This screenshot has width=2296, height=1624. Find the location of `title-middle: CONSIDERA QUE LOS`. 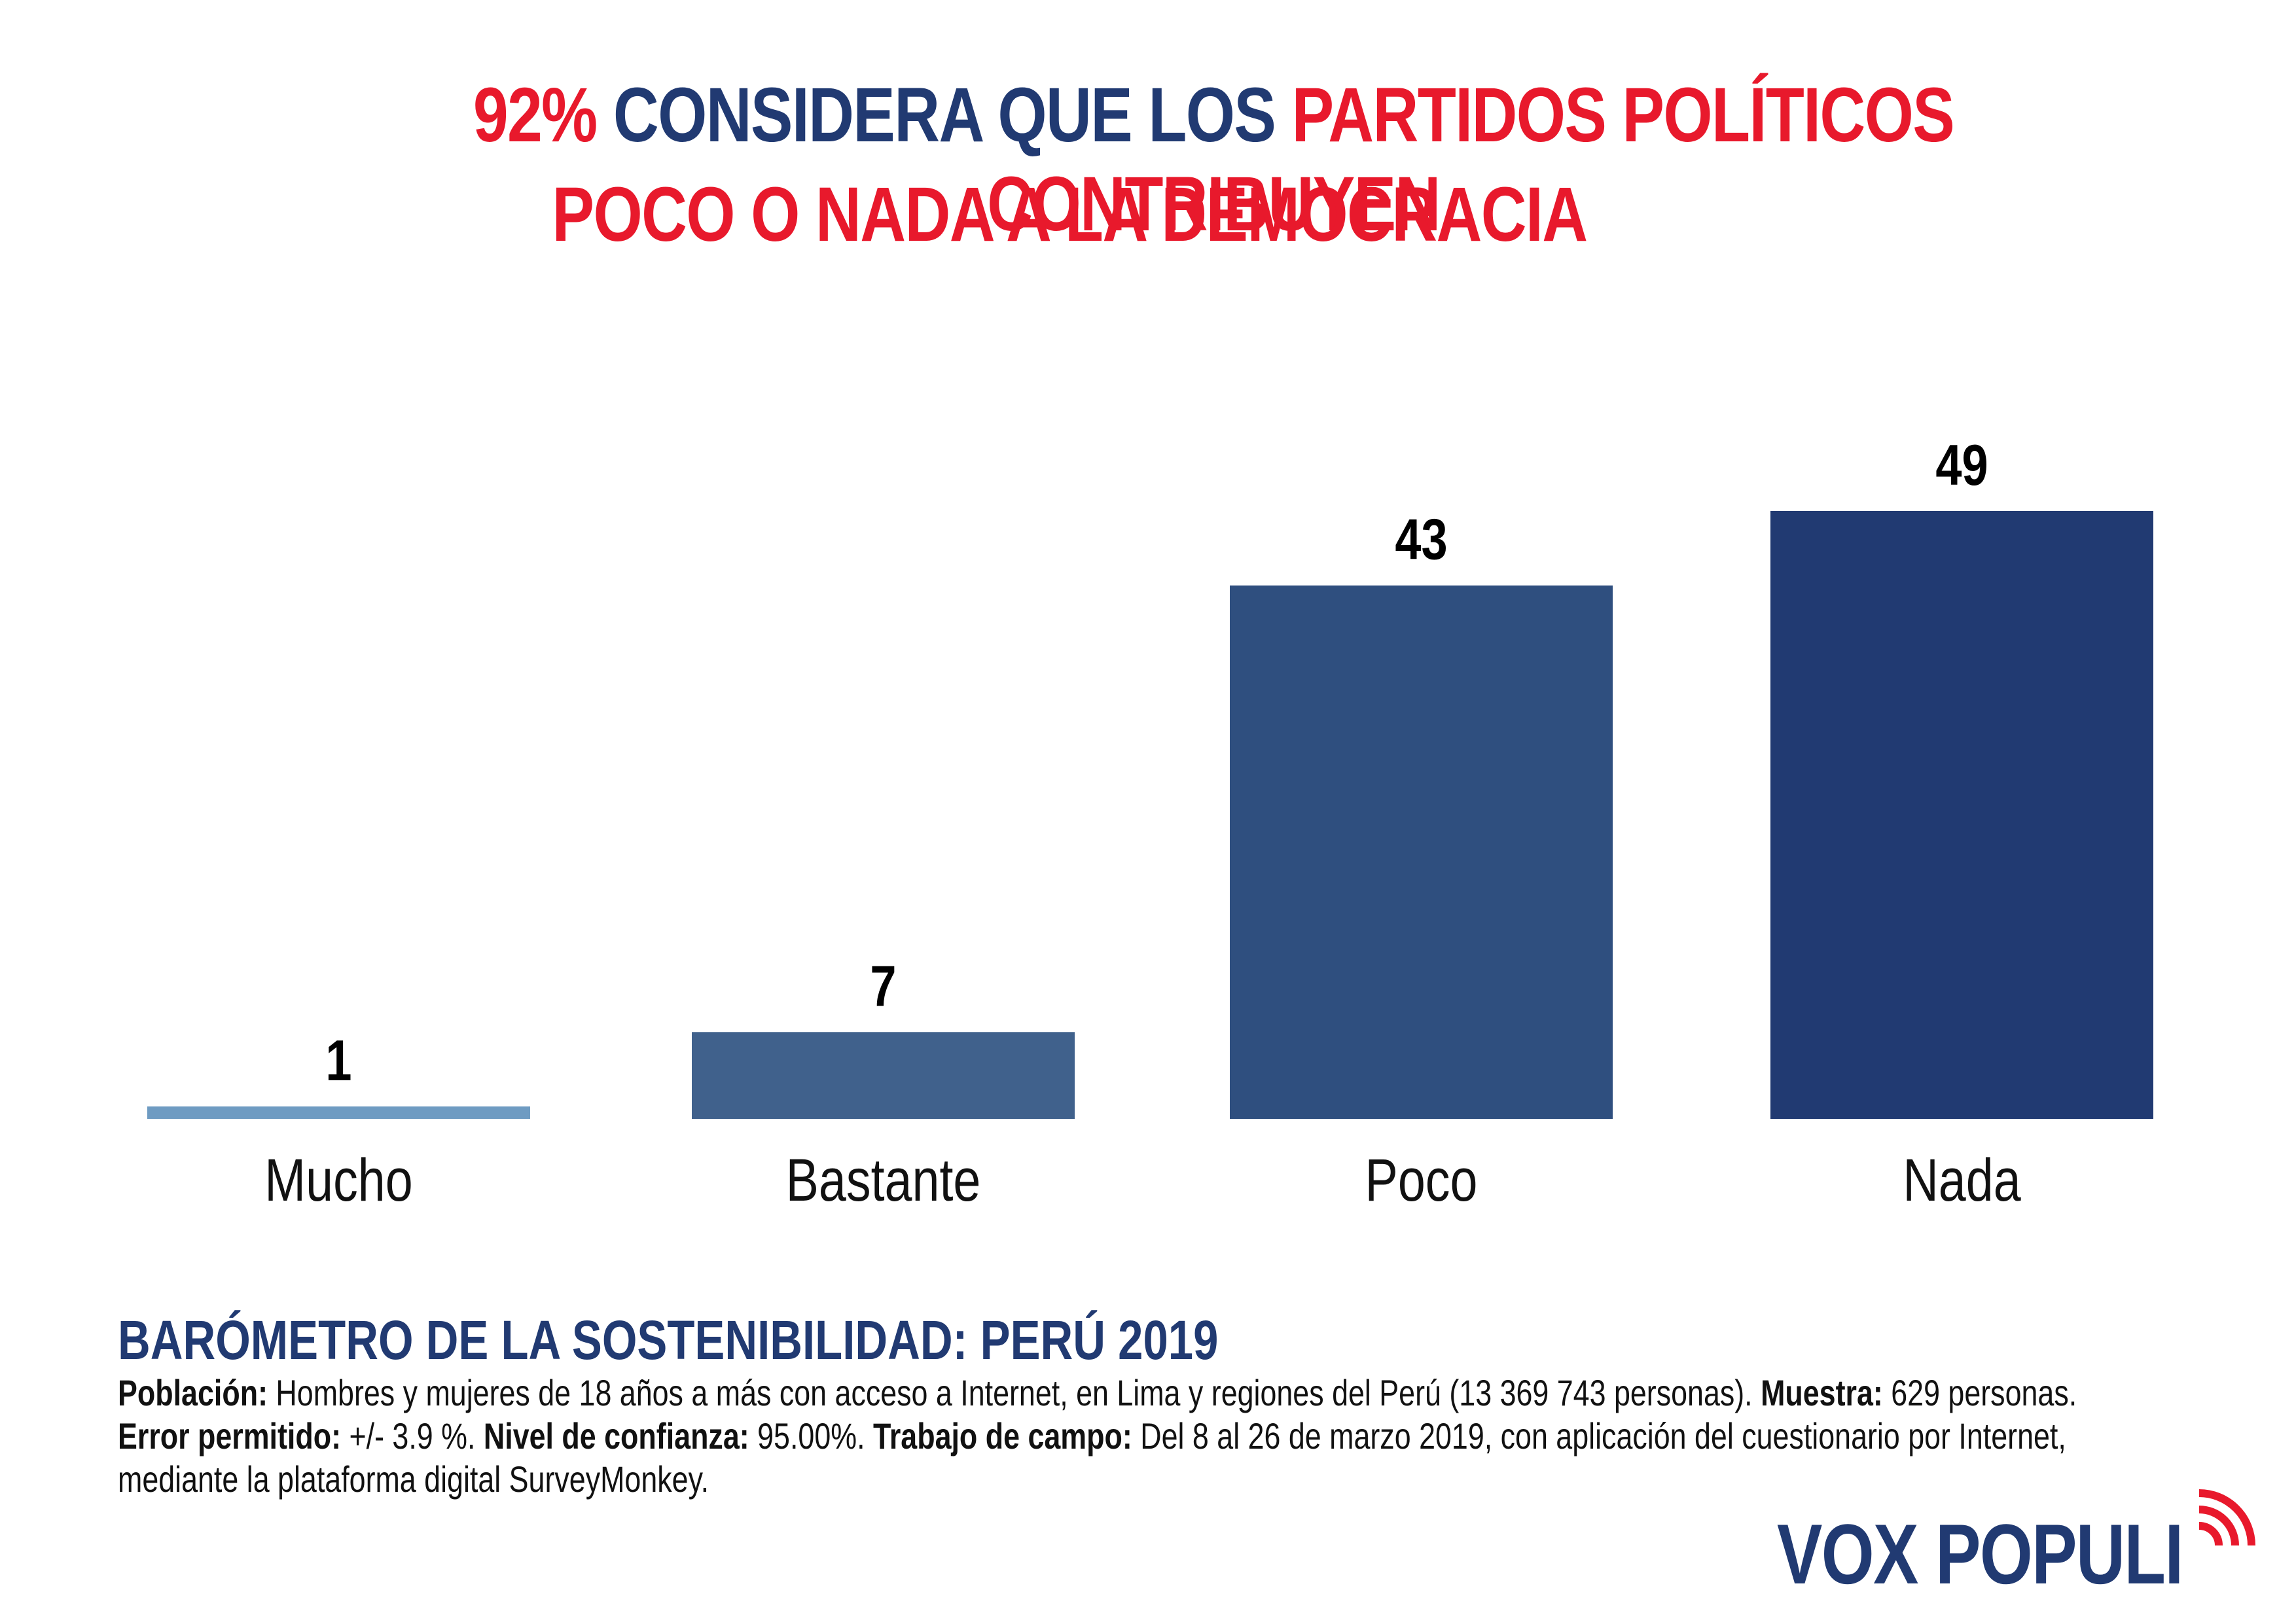

title-middle: CONSIDERA QUE LOS is located at coordinates (952, 115).